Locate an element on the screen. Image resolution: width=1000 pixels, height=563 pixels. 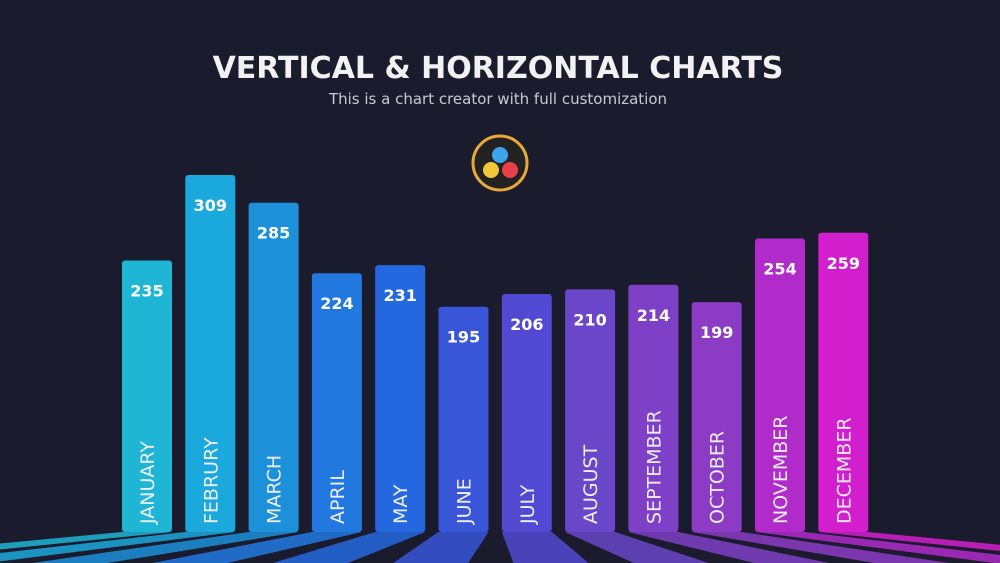
logo is located at coordinates (500, 163).